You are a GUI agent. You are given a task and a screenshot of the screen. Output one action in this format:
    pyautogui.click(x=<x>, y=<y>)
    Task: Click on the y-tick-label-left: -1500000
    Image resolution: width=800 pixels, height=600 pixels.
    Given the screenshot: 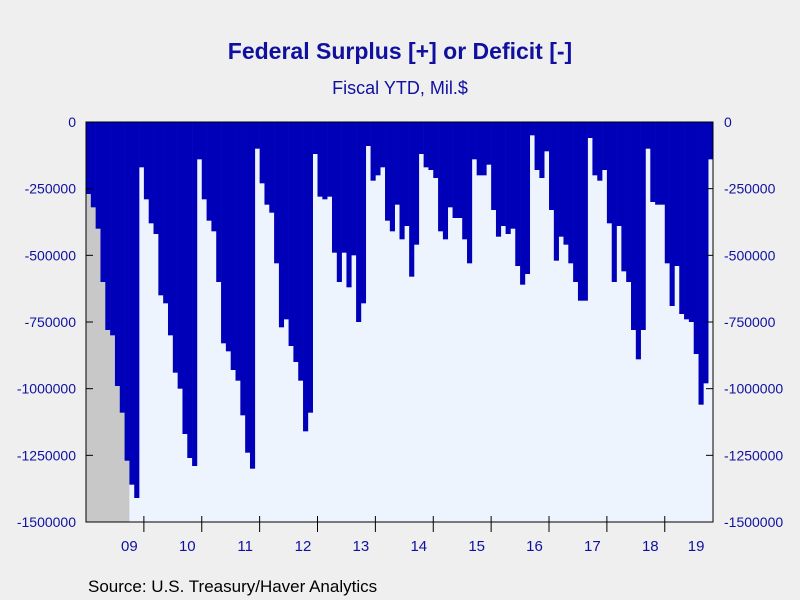 What is the action you would take?
    pyautogui.click(x=46, y=522)
    